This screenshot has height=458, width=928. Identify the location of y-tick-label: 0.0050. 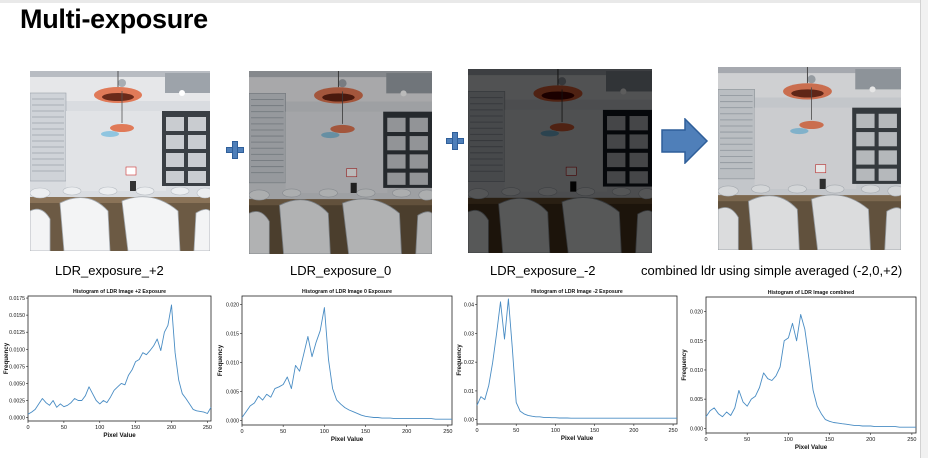
(17, 384).